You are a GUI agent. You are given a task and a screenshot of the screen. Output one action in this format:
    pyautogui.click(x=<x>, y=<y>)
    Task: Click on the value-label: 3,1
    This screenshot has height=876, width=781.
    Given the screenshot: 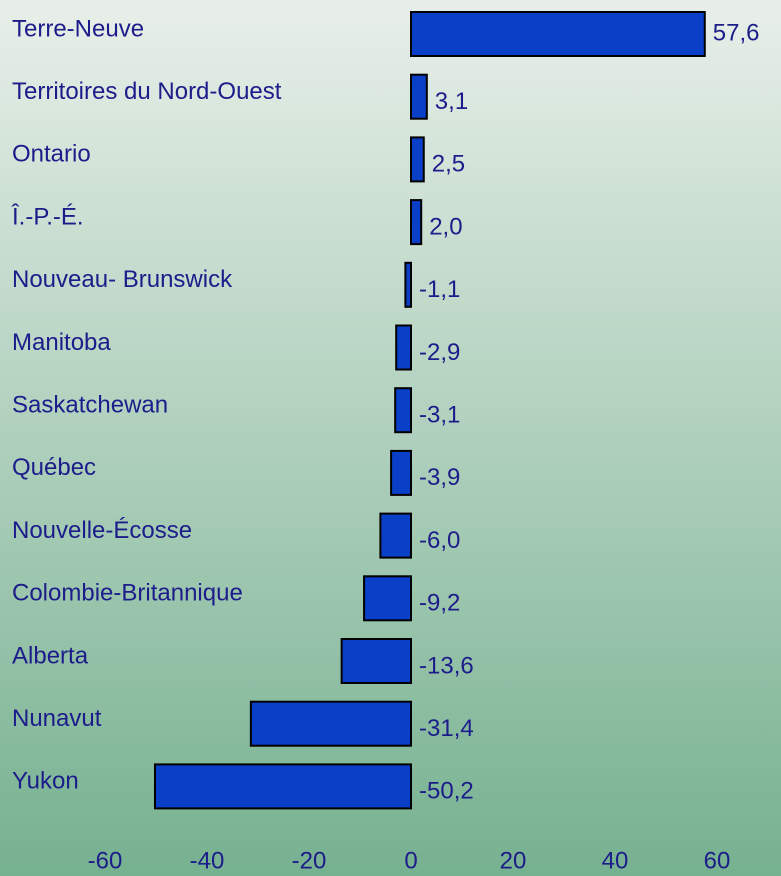 What is the action you would take?
    pyautogui.click(x=451, y=101)
    